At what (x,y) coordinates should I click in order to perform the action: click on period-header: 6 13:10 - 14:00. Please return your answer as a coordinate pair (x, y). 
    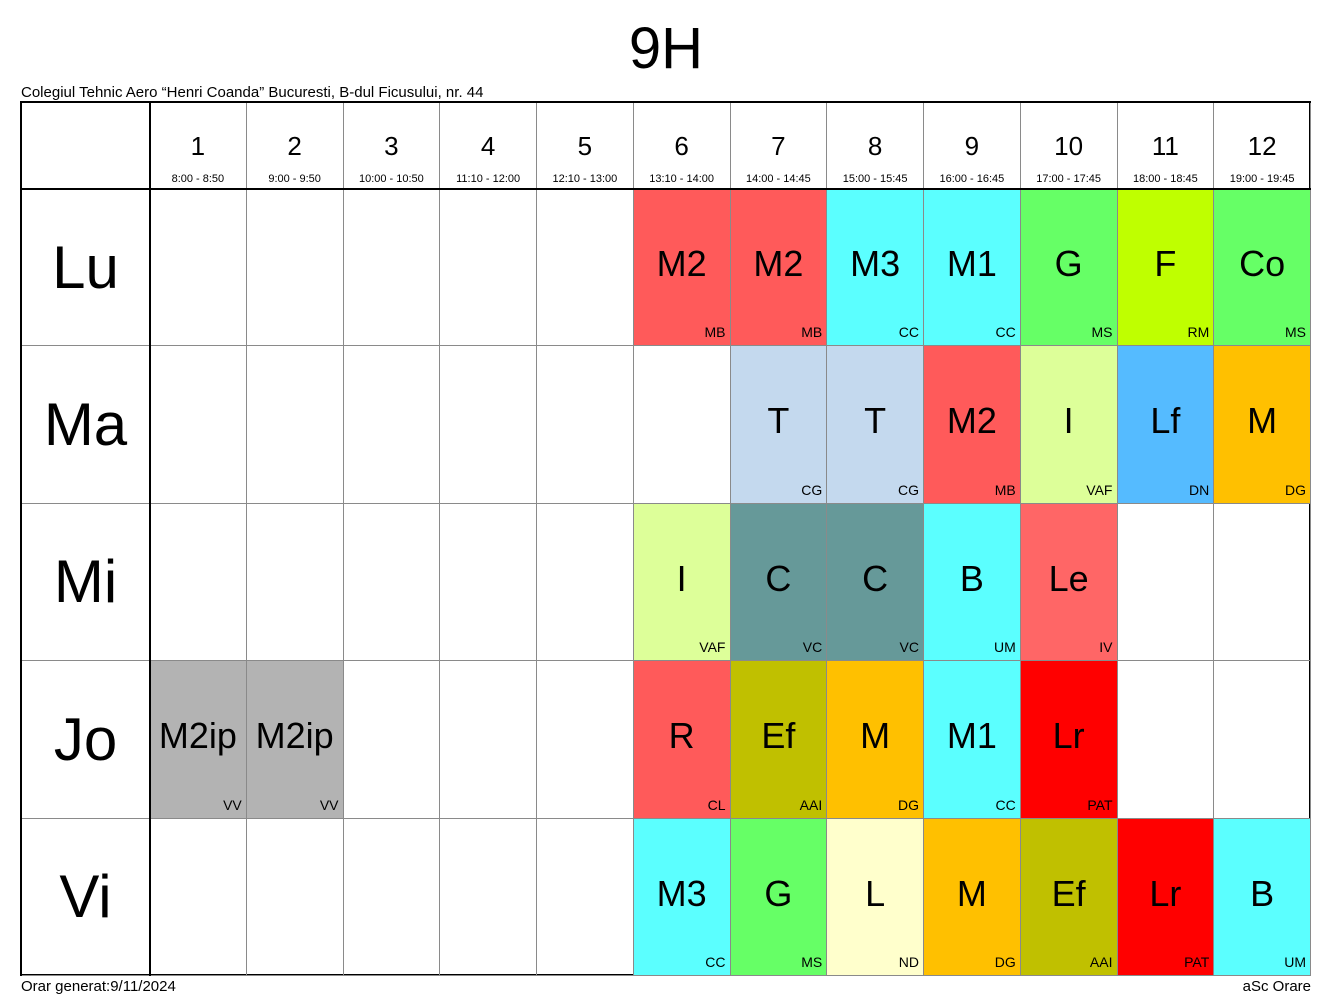
    Looking at the image, I should click on (682, 146).